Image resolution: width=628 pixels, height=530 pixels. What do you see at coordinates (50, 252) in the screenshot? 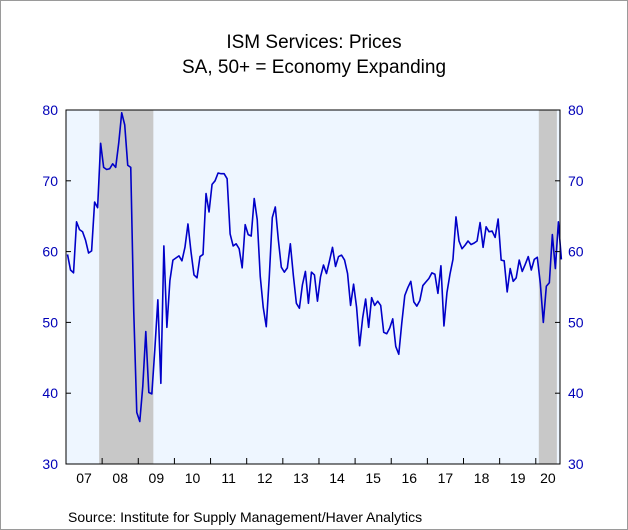
I see `y-tick-label-left: 60` at bounding box center [50, 252].